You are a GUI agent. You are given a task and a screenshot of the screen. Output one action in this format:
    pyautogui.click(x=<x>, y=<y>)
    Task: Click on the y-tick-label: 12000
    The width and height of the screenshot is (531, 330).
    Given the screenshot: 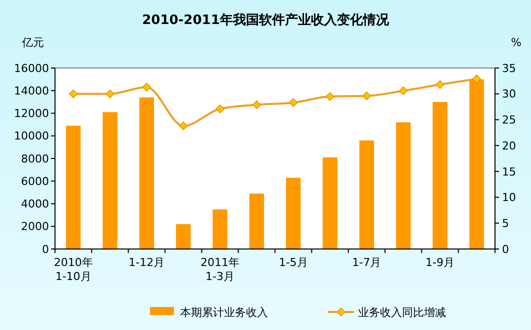 What is the action you would take?
    pyautogui.click(x=31, y=113)
    